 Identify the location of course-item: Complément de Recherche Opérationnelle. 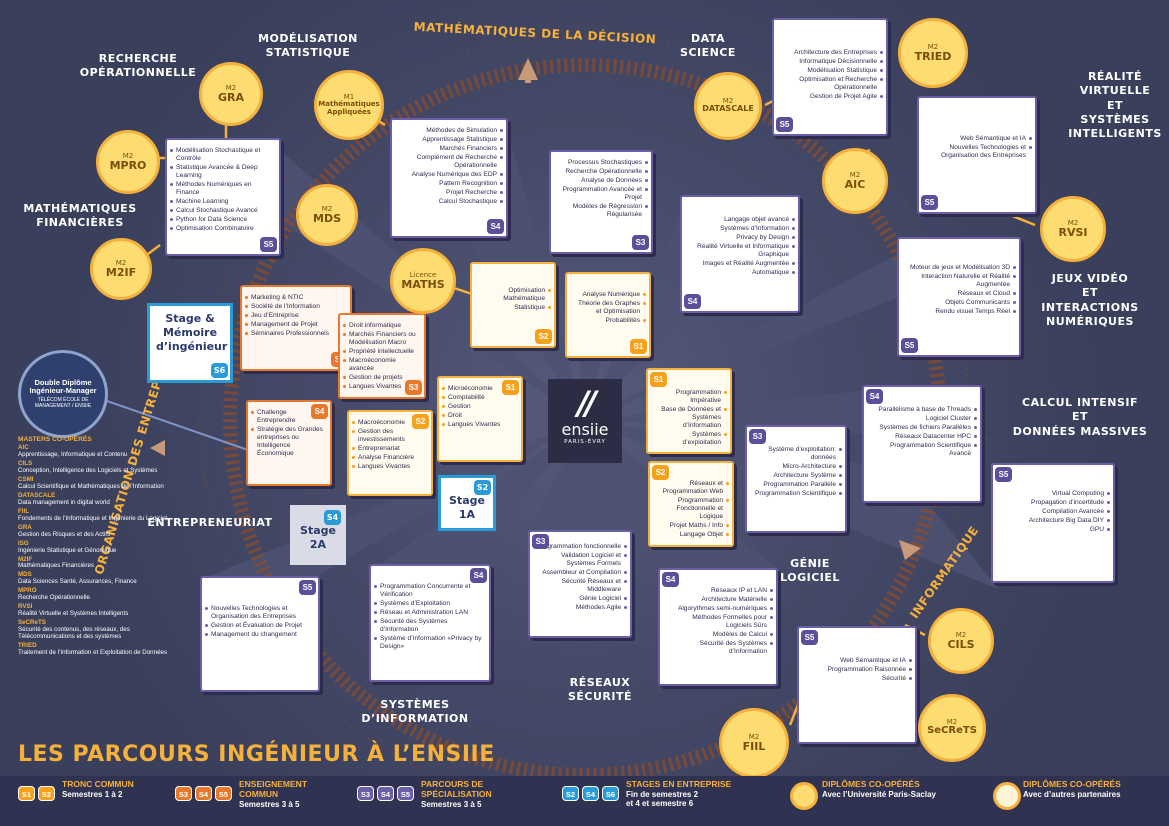
(450, 162).